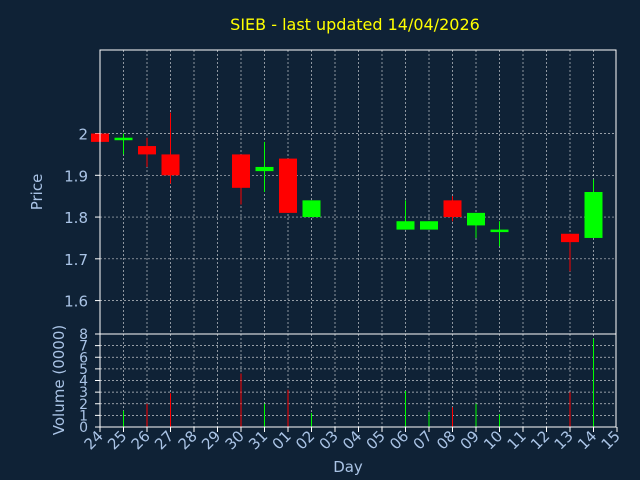  I want to click on volume-tick-label: 1, so click(83, 416).